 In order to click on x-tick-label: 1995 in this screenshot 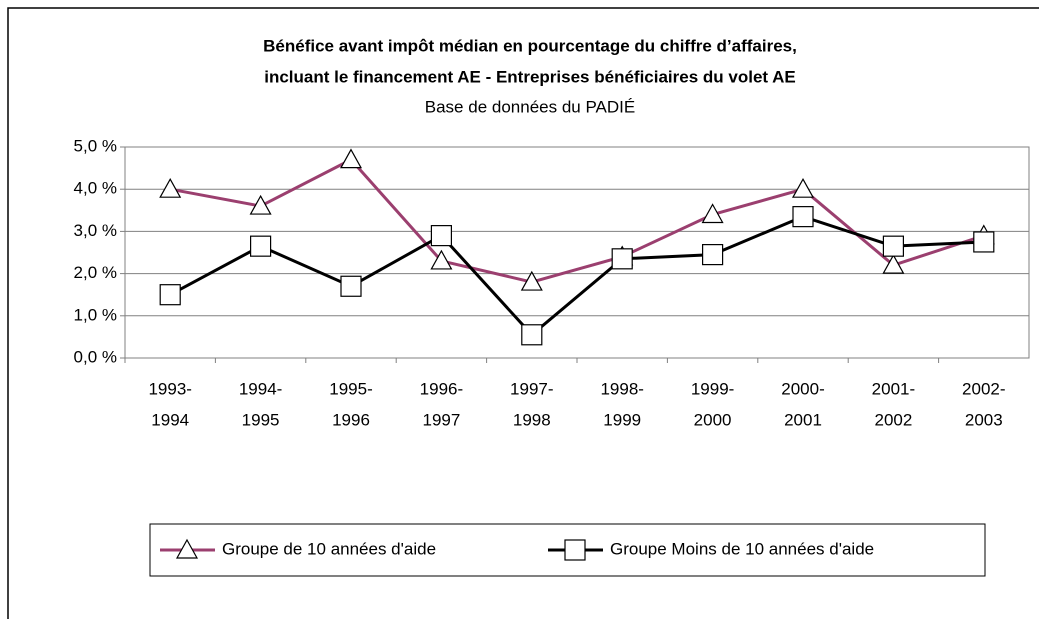, I will do `click(261, 419)`.